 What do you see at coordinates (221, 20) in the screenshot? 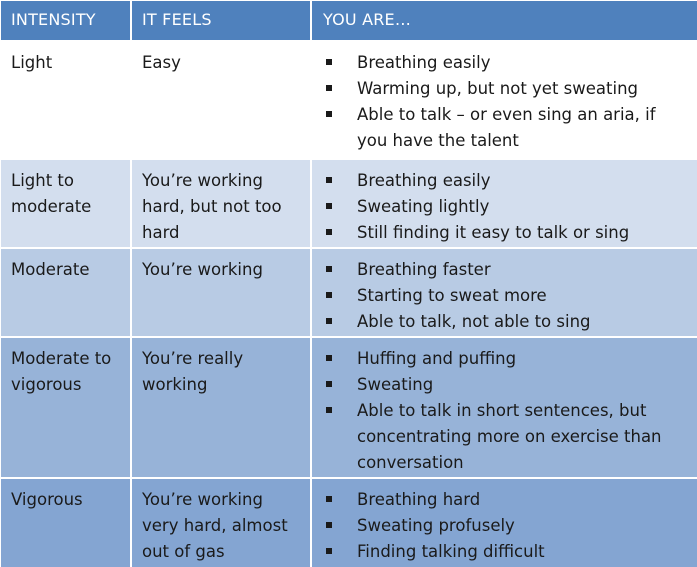
I see `header-it-feels: IT FEELS` at bounding box center [221, 20].